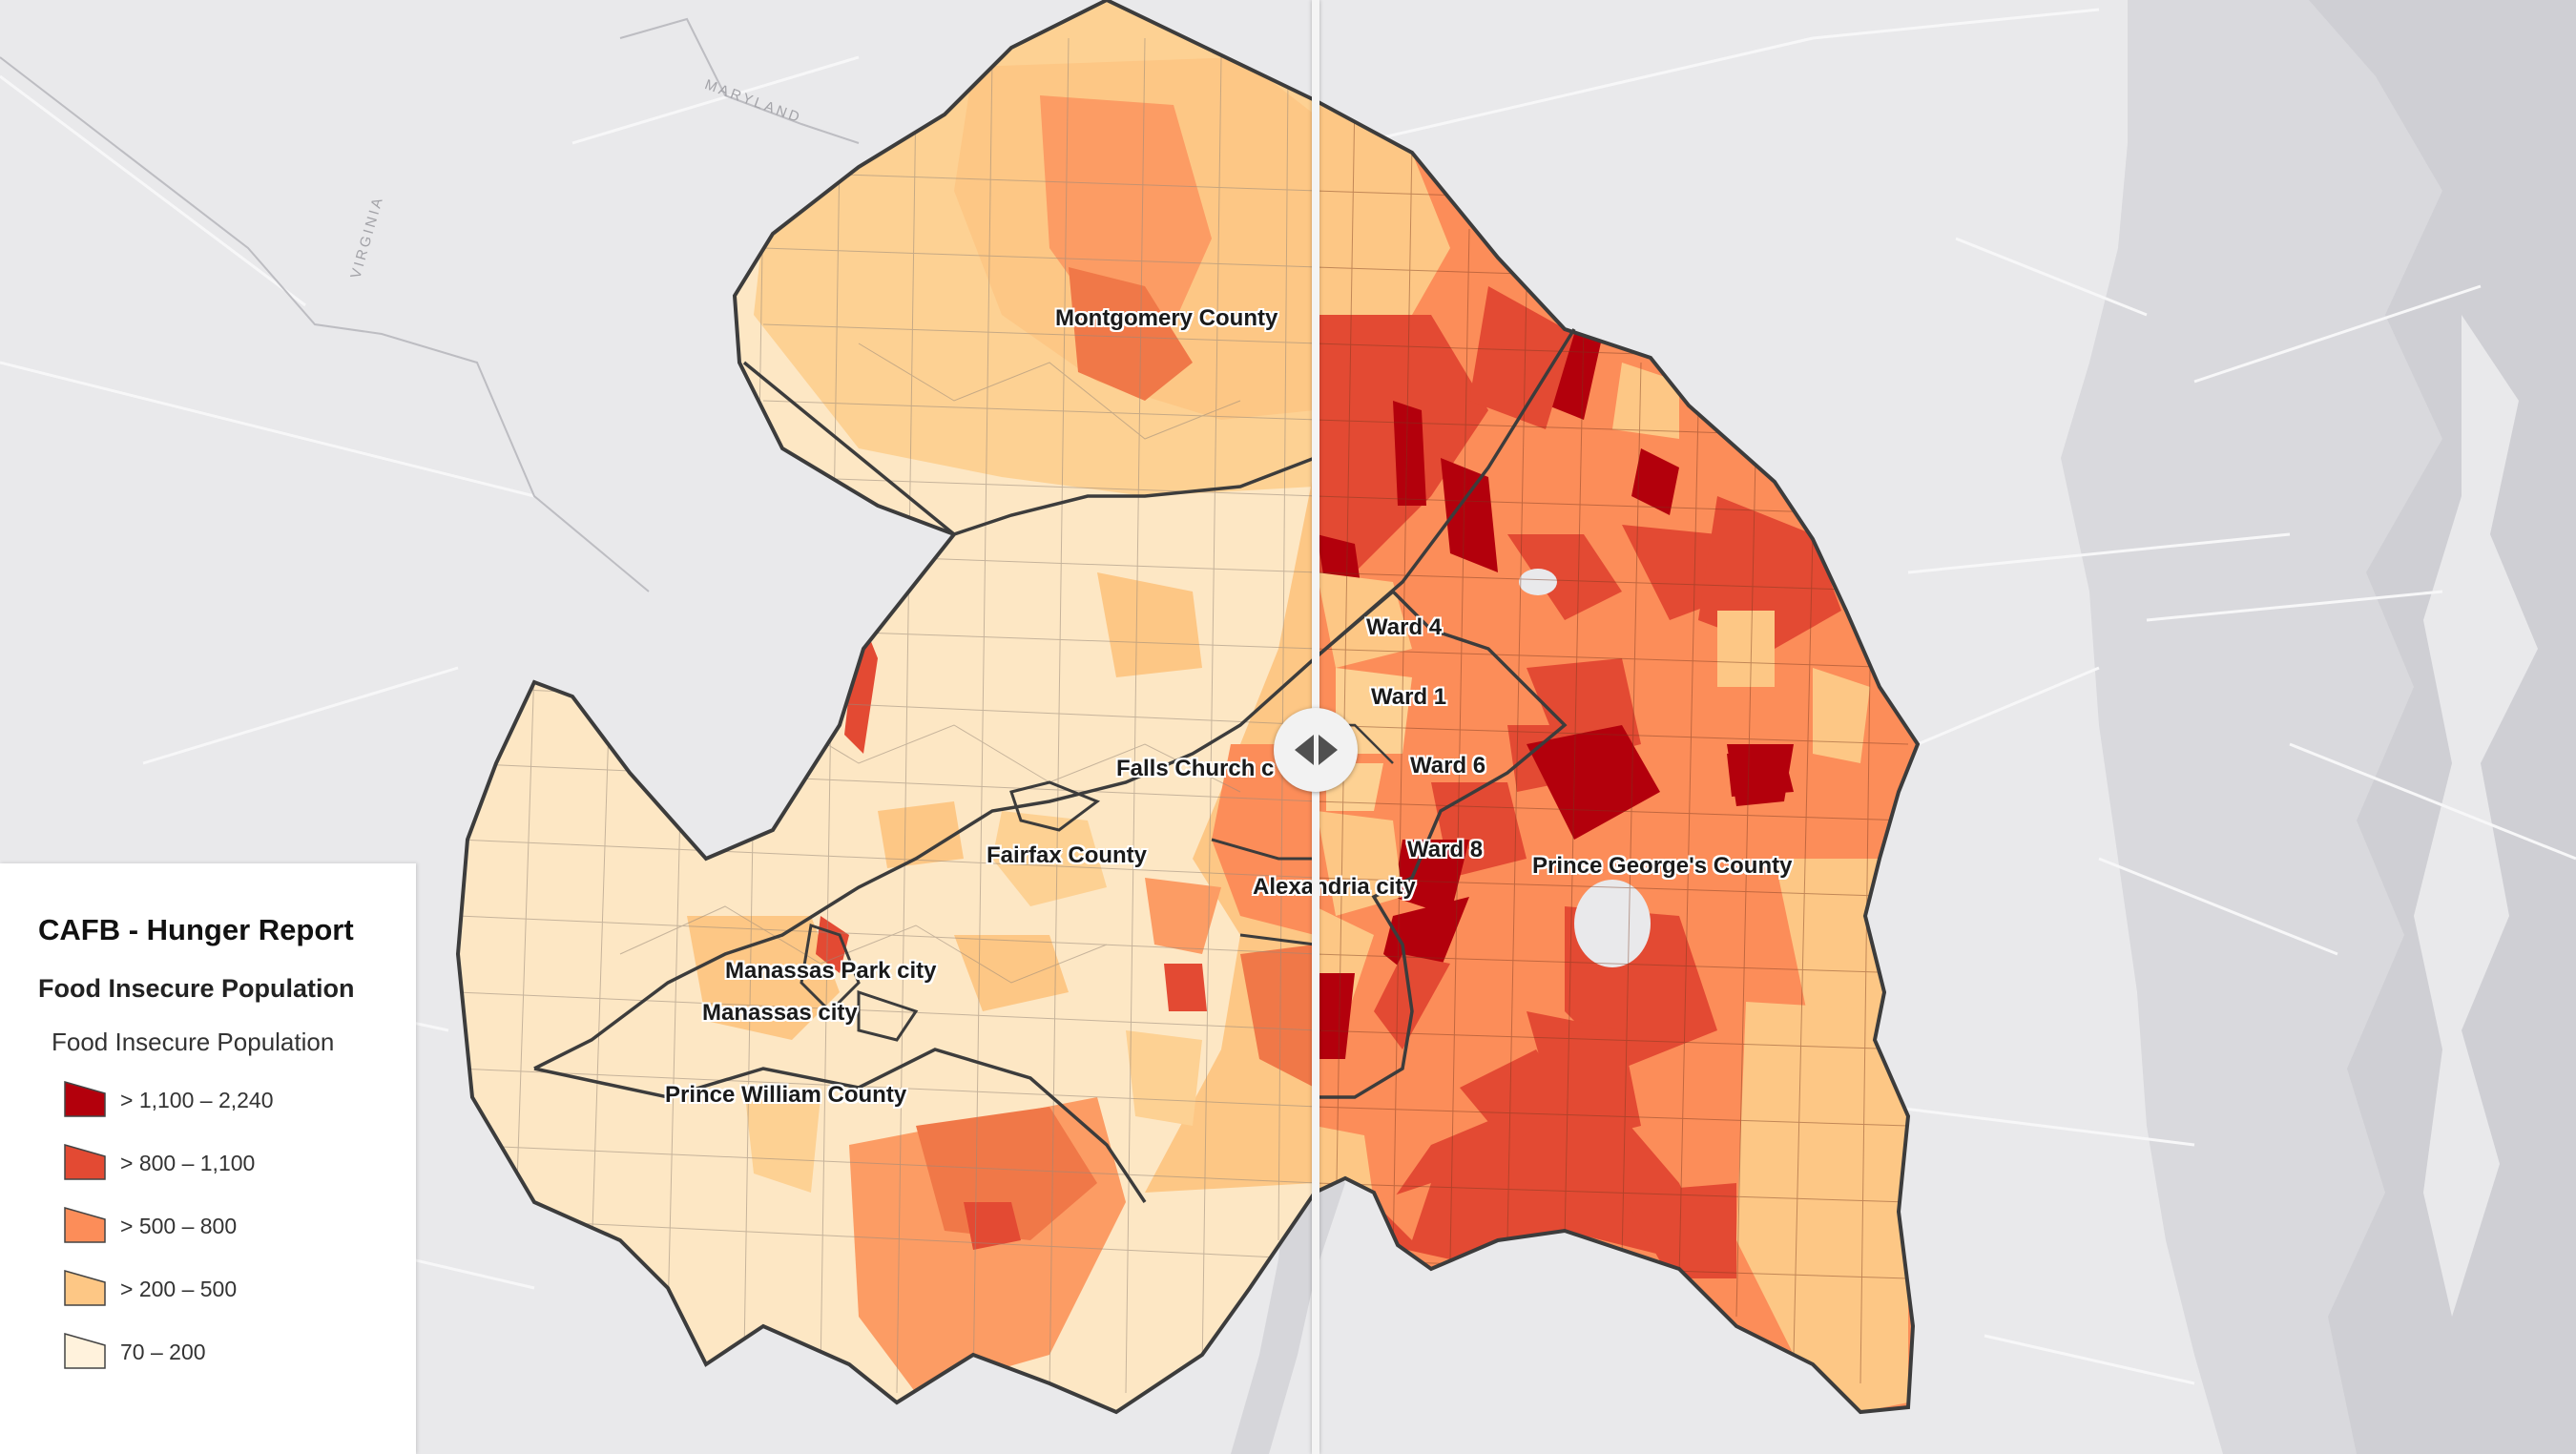 This screenshot has width=2576, height=1454. What do you see at coordinates (1328, 750) in the screenshot?
I see `arrow-right-icon` at bounding box center [1328, 750].